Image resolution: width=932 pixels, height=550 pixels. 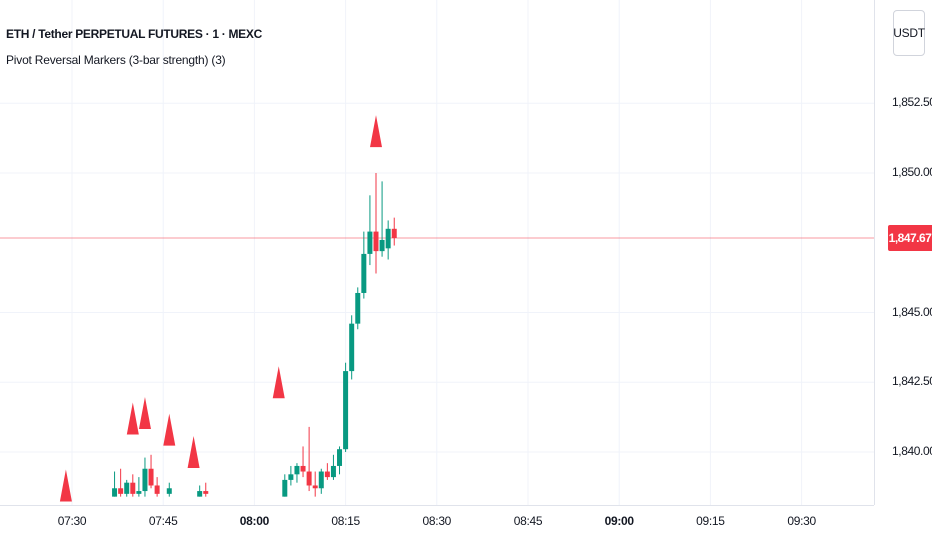 I want to click on current-price-label: 1,847.67, so click(x=910, y=238).